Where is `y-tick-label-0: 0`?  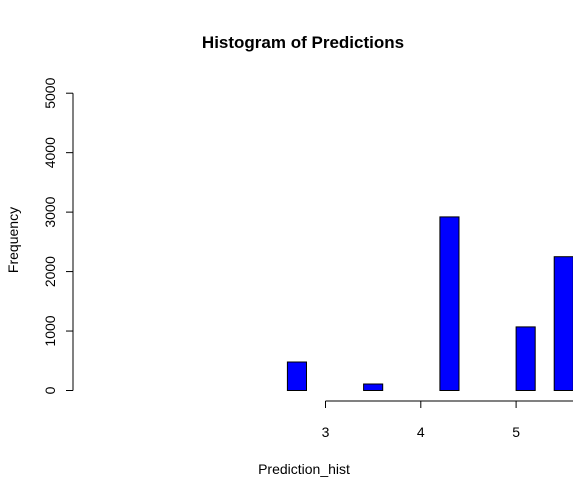 y-tick-label-0: 0 is located at coordinates (50, 390).